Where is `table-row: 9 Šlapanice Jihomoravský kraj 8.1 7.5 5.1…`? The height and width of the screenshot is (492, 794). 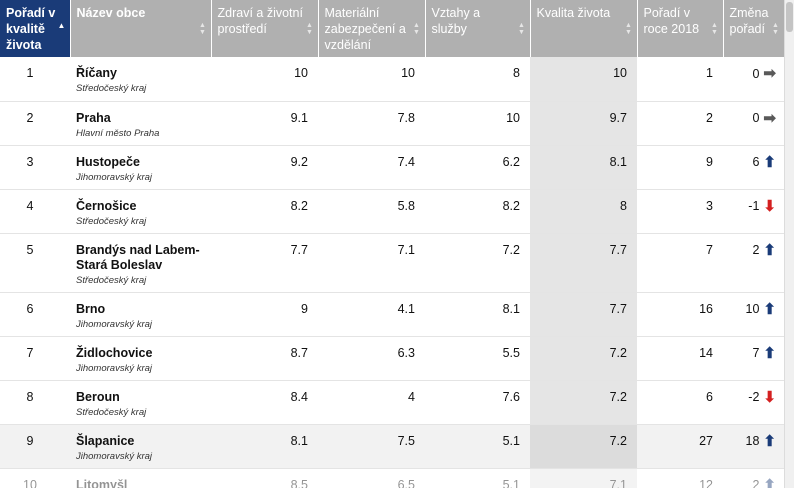 table-row: 9 Šlapanice Jihomoravský kraj 8.1 7.5 5.1… is located at coordinates (392, 446).